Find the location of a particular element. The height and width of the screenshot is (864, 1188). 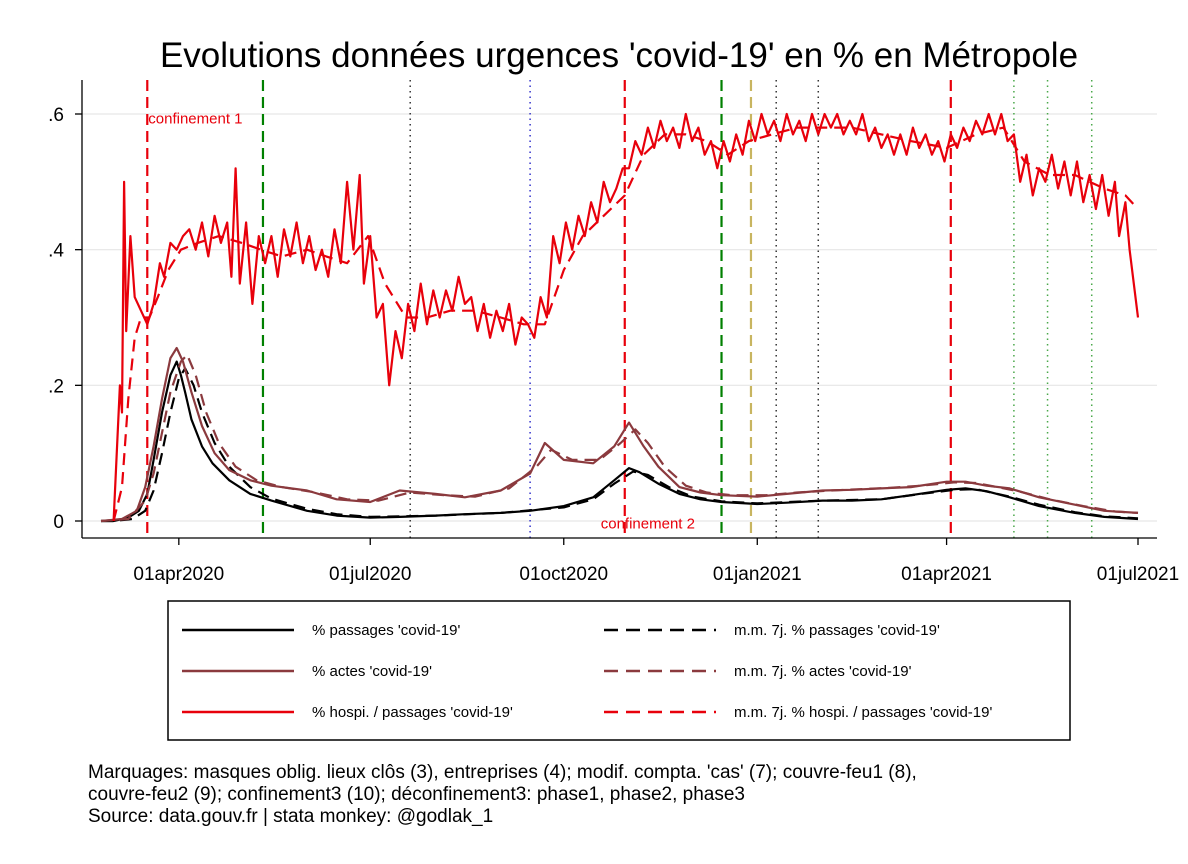

legend-label: m.m. 7j. % actes 'covid-19' is located at coordinates (823, 671).